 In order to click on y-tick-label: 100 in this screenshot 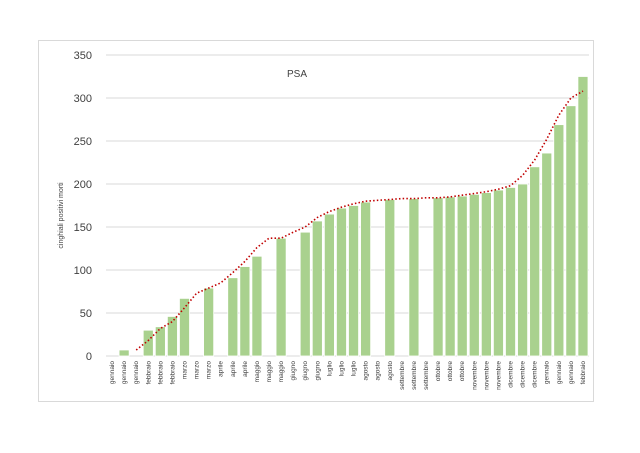, I will do `click(83, 271)`.